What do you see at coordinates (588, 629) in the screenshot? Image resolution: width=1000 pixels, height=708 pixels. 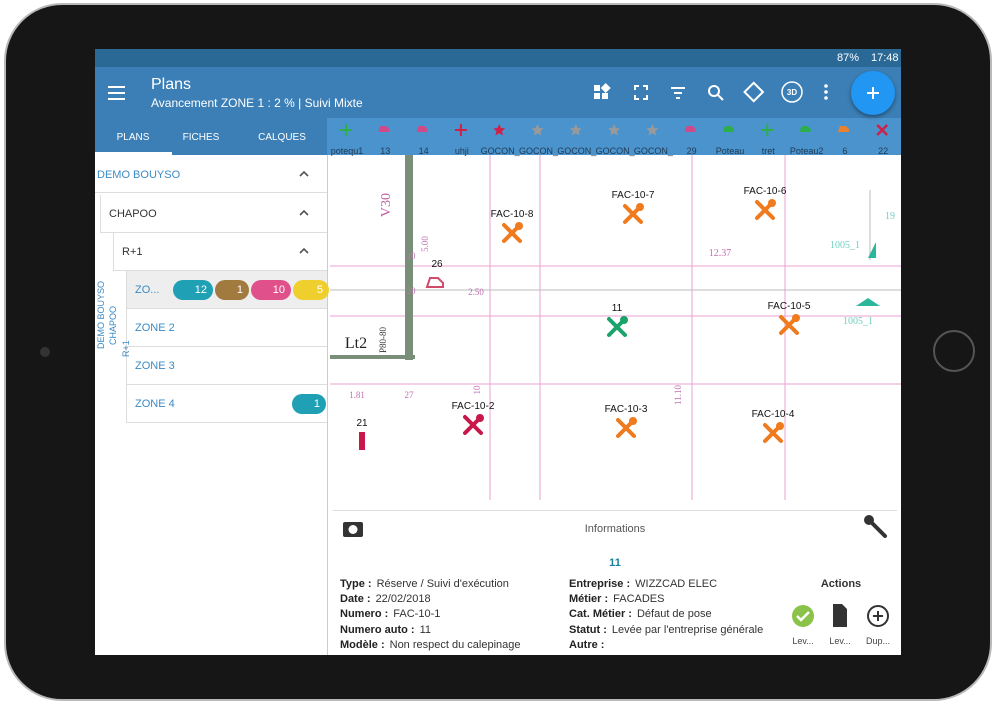 I see `field-label: Statut :` at bounding box center [588, 629].